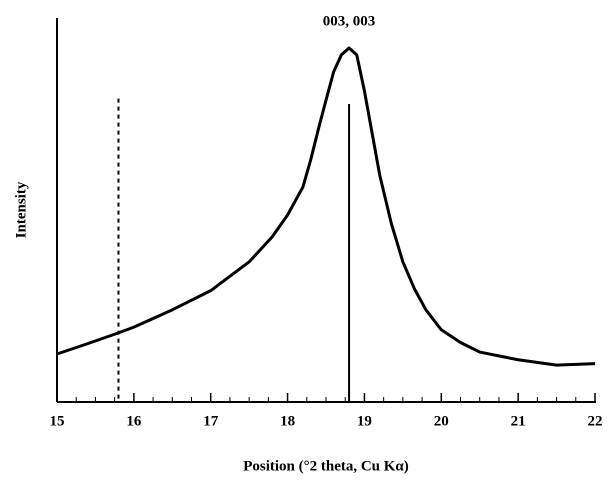 This screenshot has height=482, width=608. What do you see at coordinates (518, 421) in the screenshot?
I see `x-tick-label: 21` at bounding box center [518, 421].